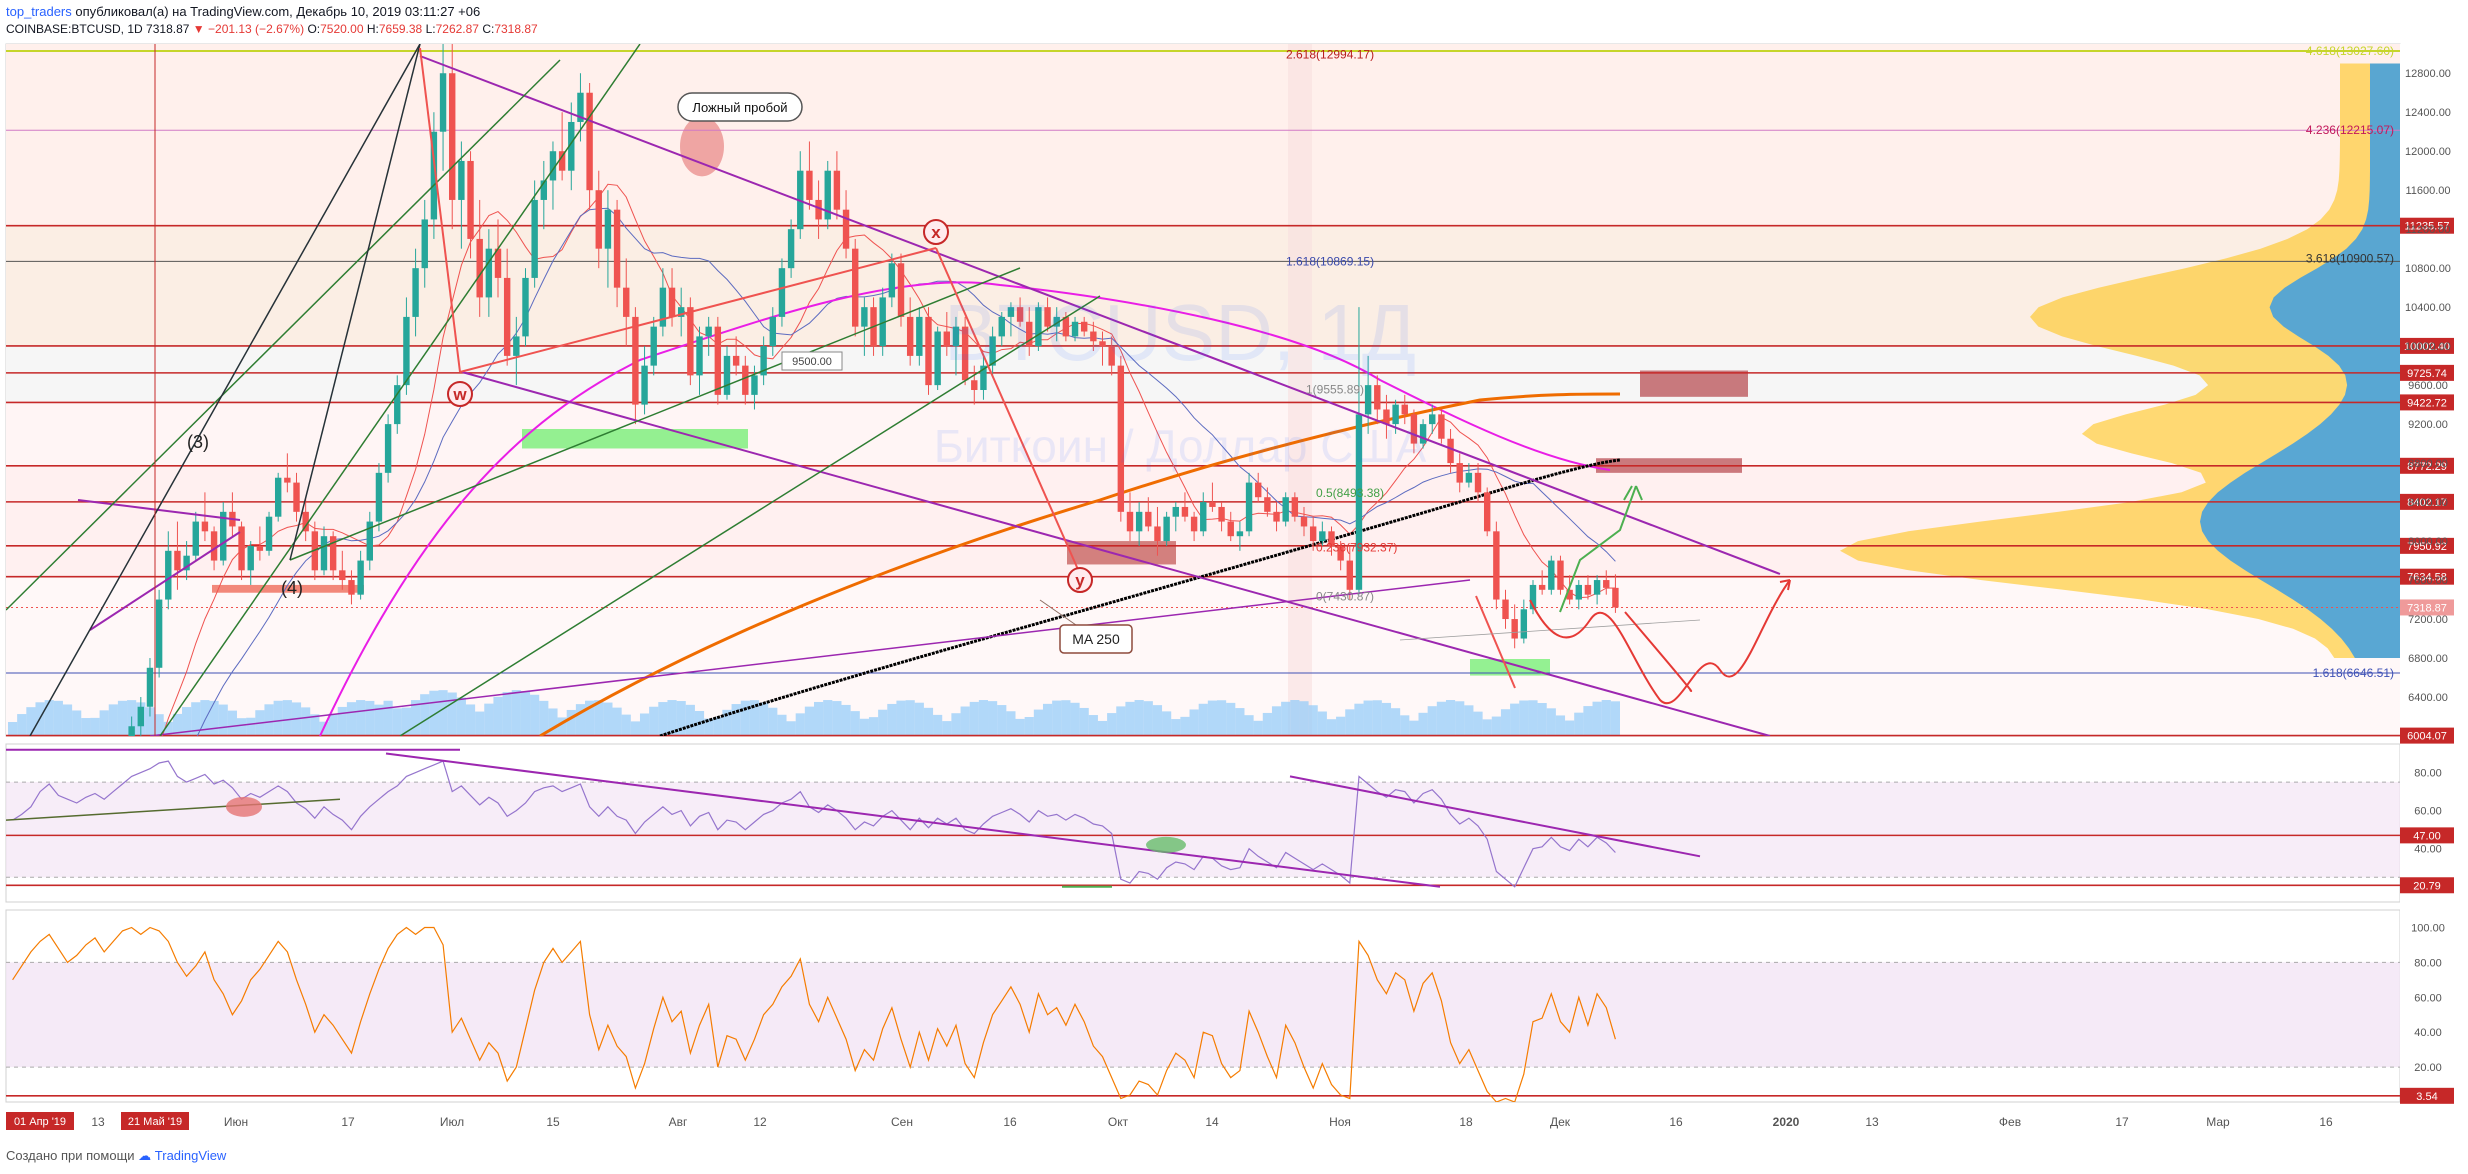  I want to click on wave-3-label: (3), so click(198, 442).